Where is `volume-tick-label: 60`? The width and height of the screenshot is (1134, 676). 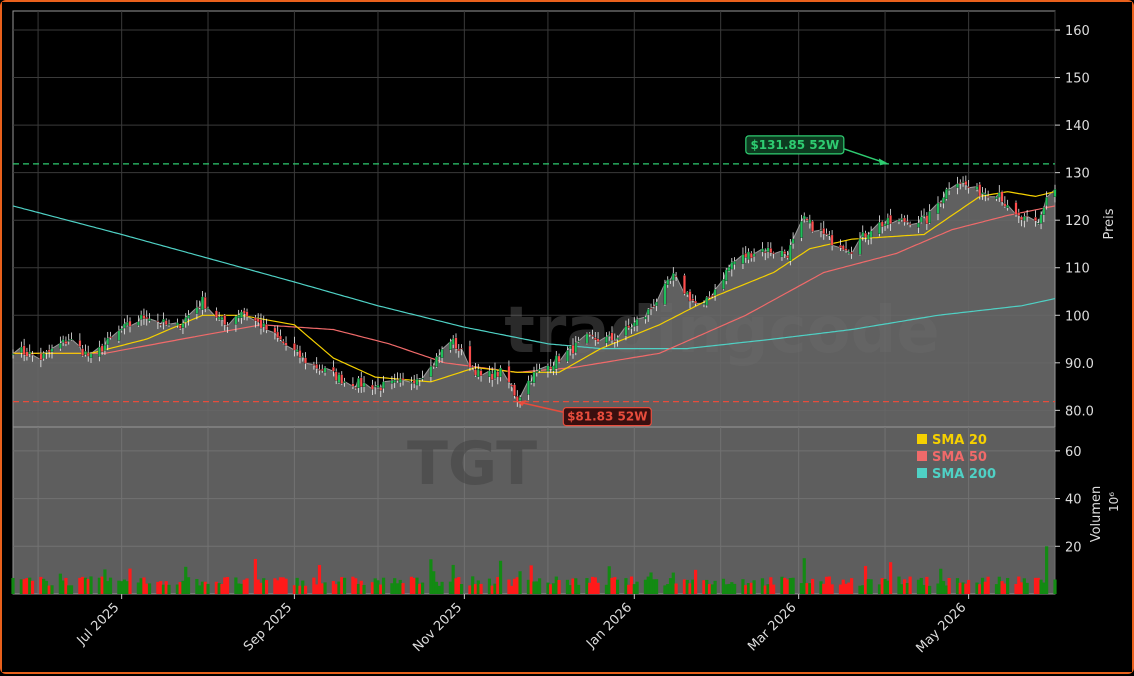
volume-tick-label: 60 is located at coordinates (1073, 452).